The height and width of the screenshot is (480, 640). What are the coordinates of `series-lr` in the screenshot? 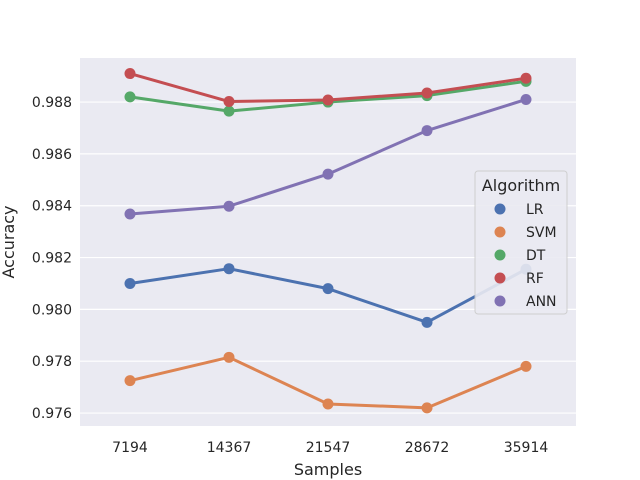 It's located at (328, 295).